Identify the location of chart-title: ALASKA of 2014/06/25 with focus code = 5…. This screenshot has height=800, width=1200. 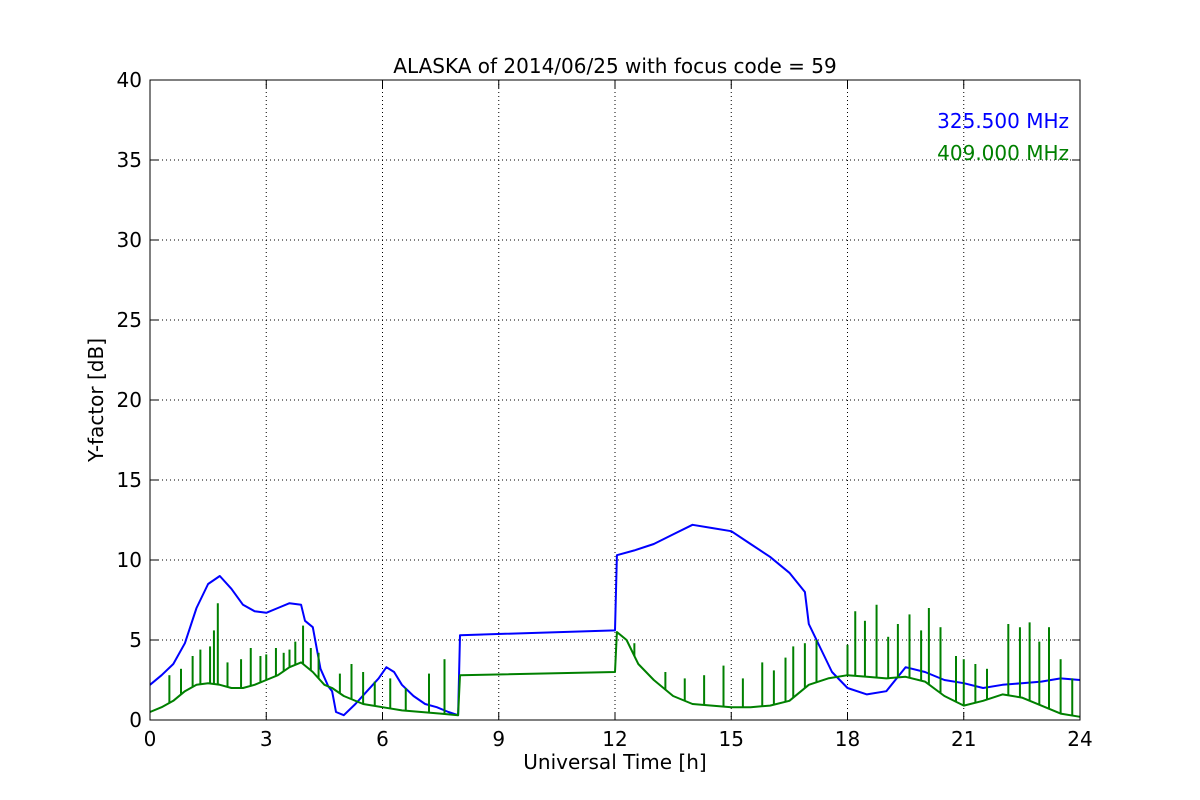
(614, 66).